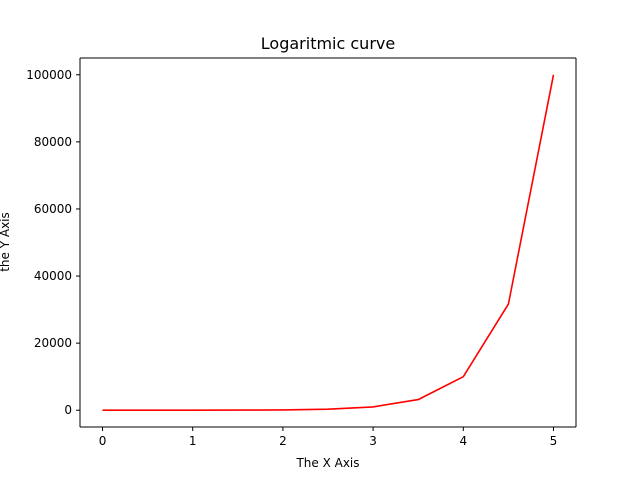  I want to click on x-tick-label: 1, so click(193, 441).